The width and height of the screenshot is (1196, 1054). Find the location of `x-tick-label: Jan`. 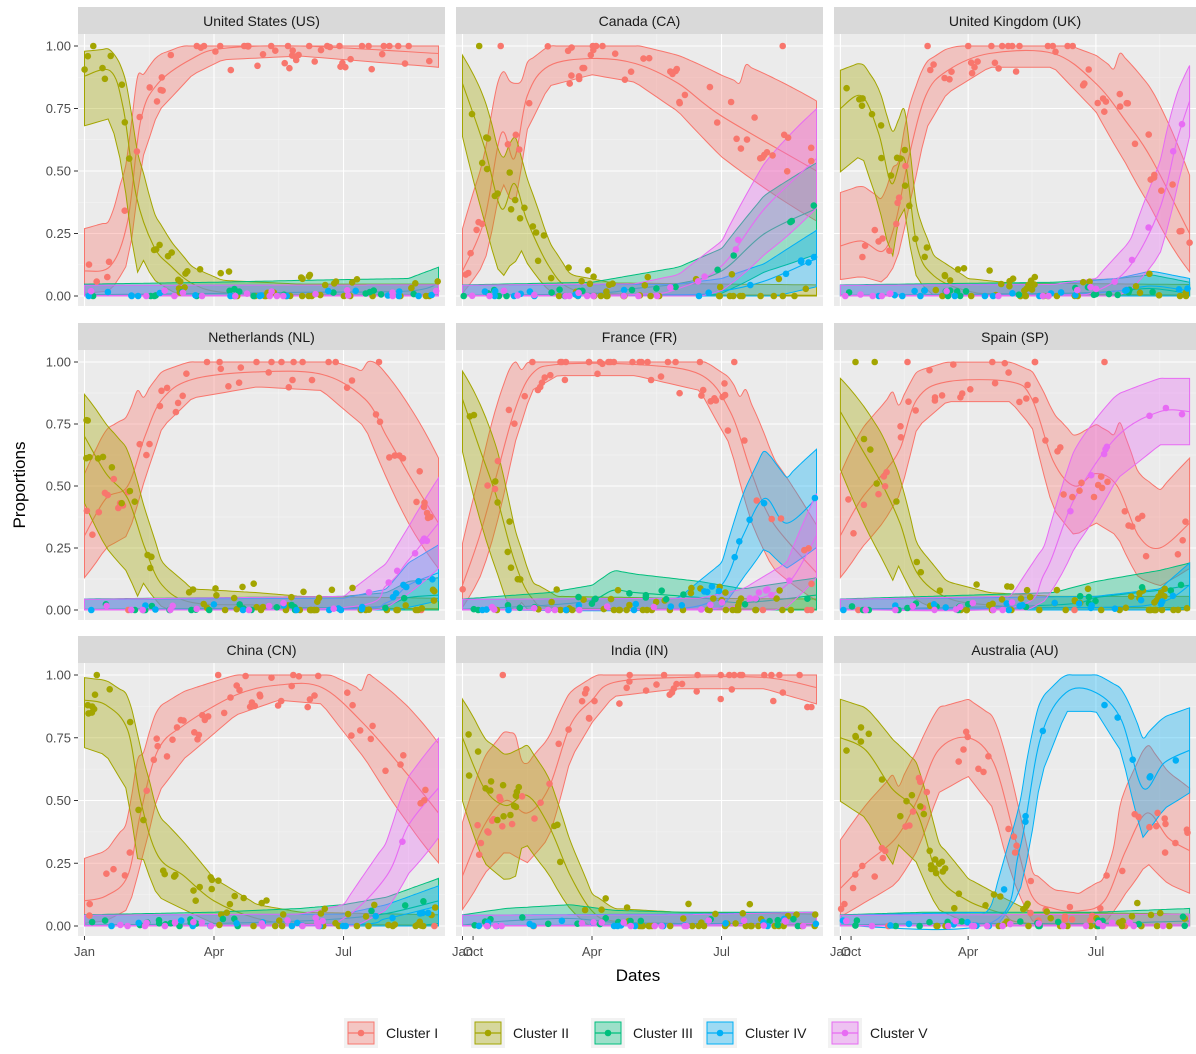

x-tick-label: Jan is located at coordinates (840, 951).